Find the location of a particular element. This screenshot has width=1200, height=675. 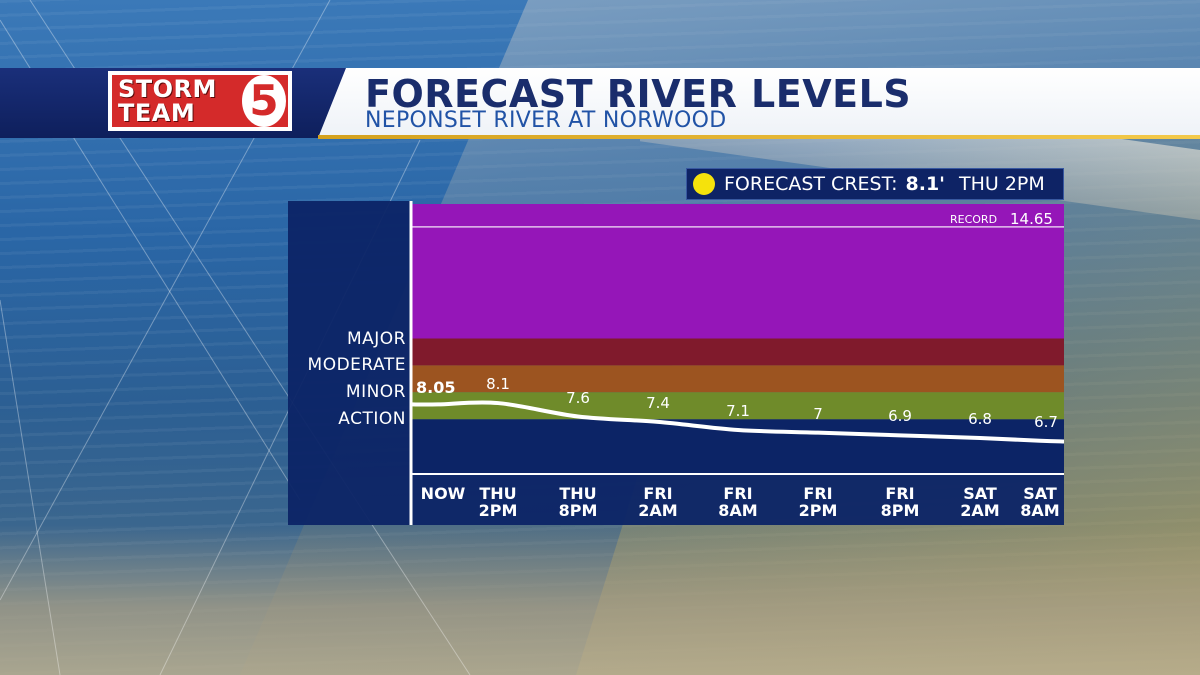

logo-text: STORM TEAM is located at coordinates (183, 101).